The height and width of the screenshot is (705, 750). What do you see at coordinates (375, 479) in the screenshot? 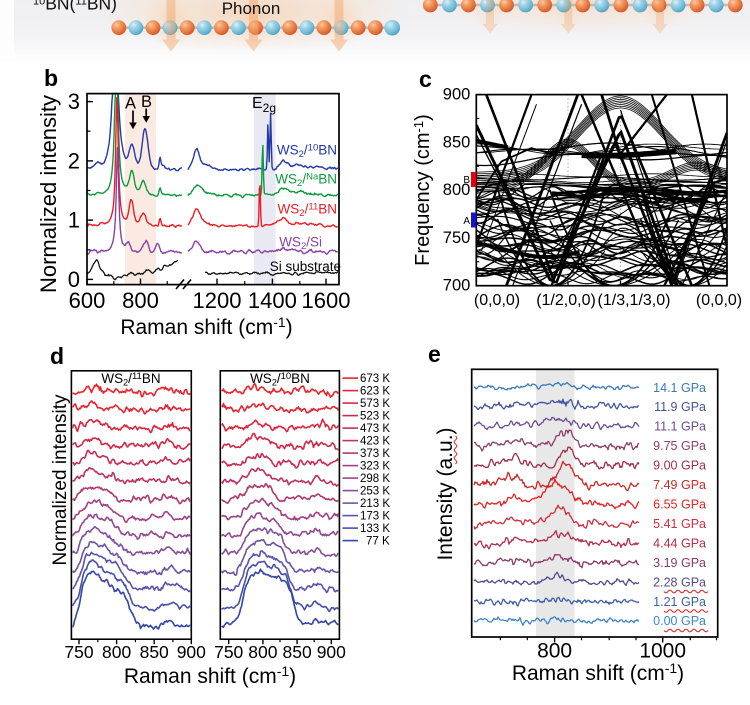
I see `svg-text: 298 K` at bounding box center [375, 479].